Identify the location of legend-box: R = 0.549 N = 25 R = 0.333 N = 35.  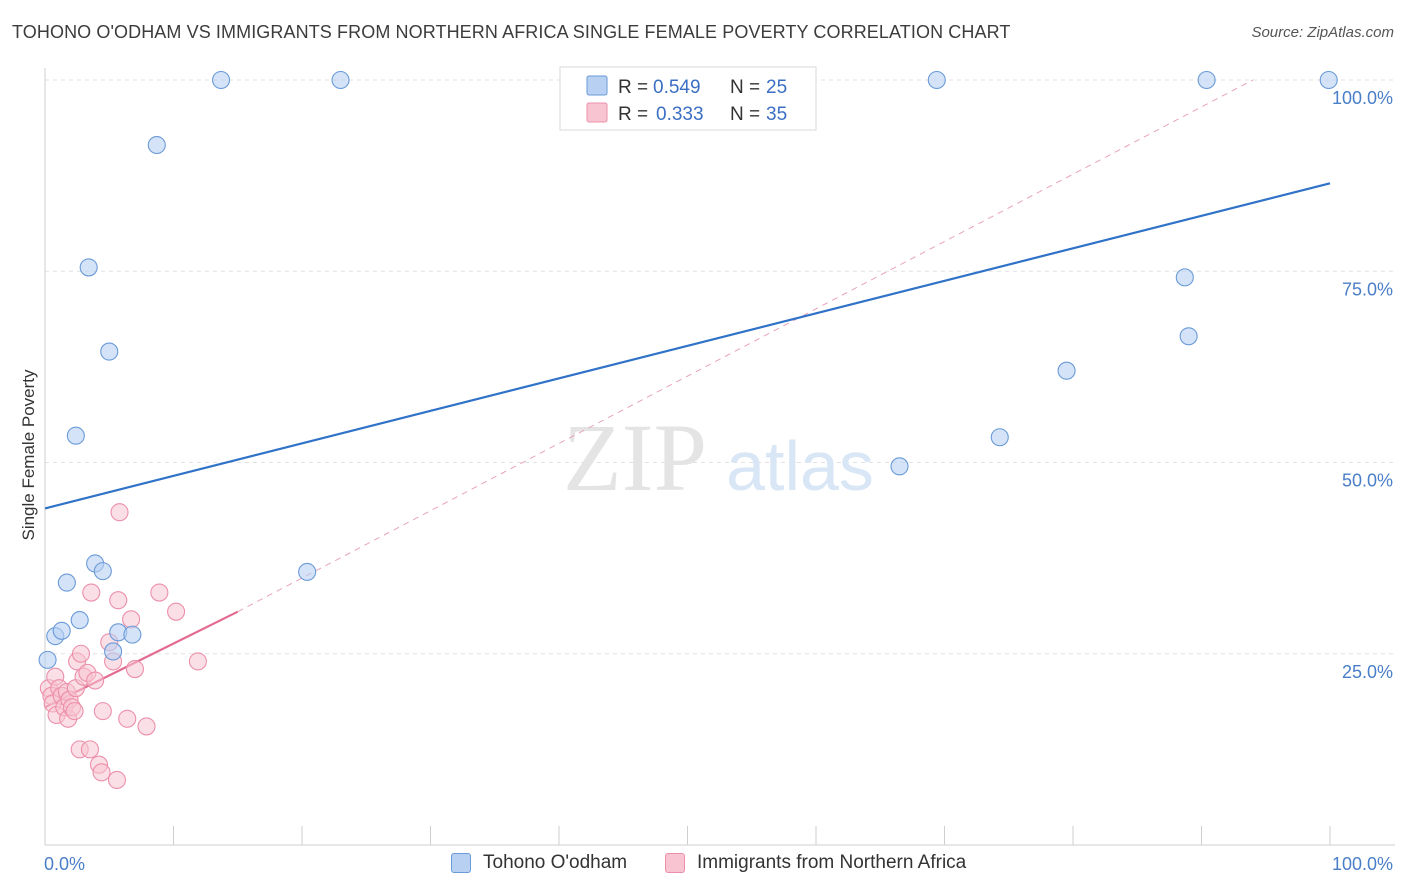
(688, 98).